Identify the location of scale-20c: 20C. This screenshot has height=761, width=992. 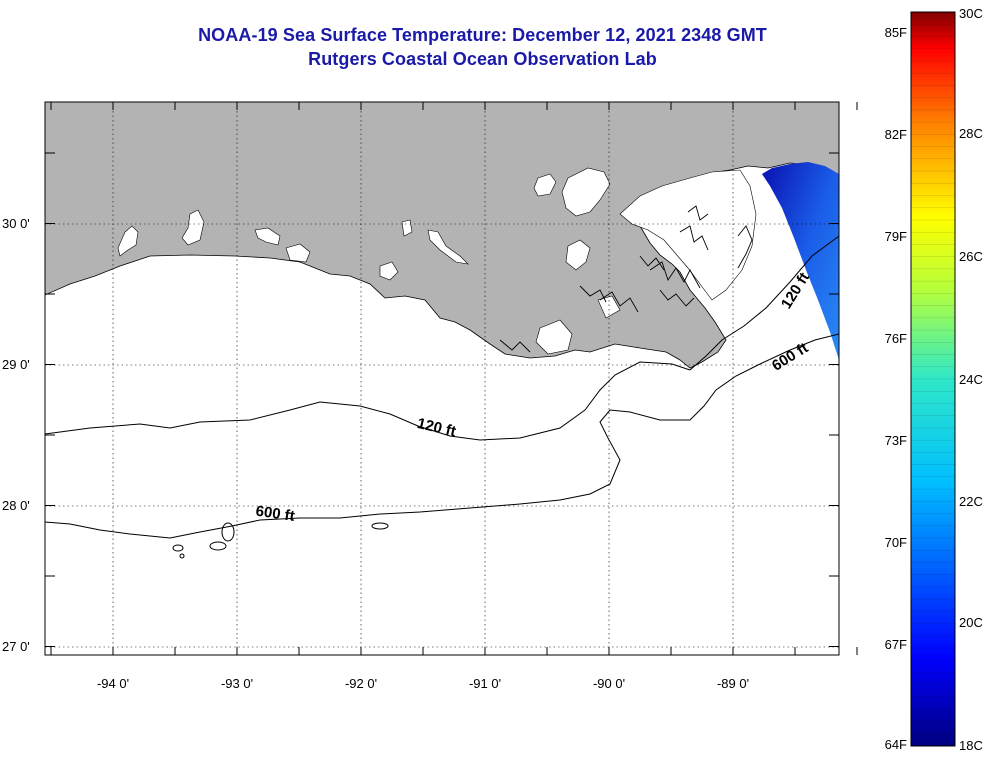
(971, 622).